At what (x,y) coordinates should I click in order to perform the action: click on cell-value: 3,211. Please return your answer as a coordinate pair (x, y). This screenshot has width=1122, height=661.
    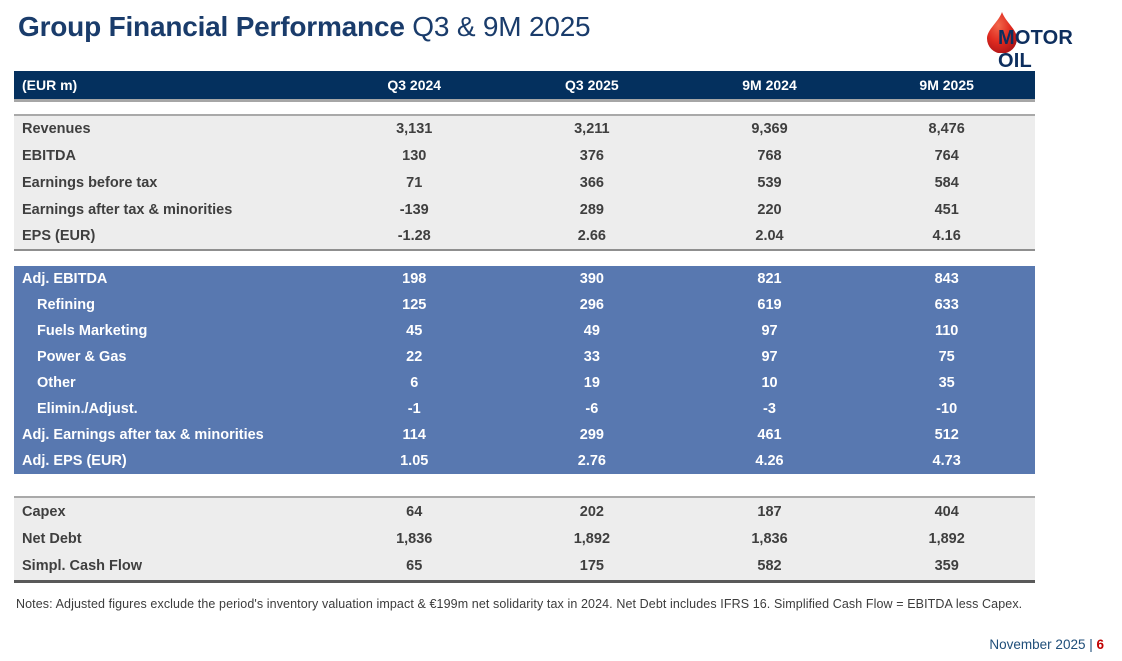
    Looking at the image, I should click on (592, 128).